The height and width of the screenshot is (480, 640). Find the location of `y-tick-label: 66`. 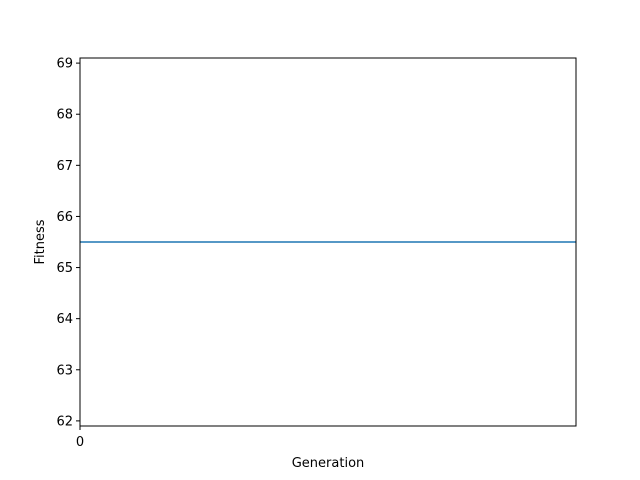

y-tick-label: 66 is located at coordinates (64, 217).